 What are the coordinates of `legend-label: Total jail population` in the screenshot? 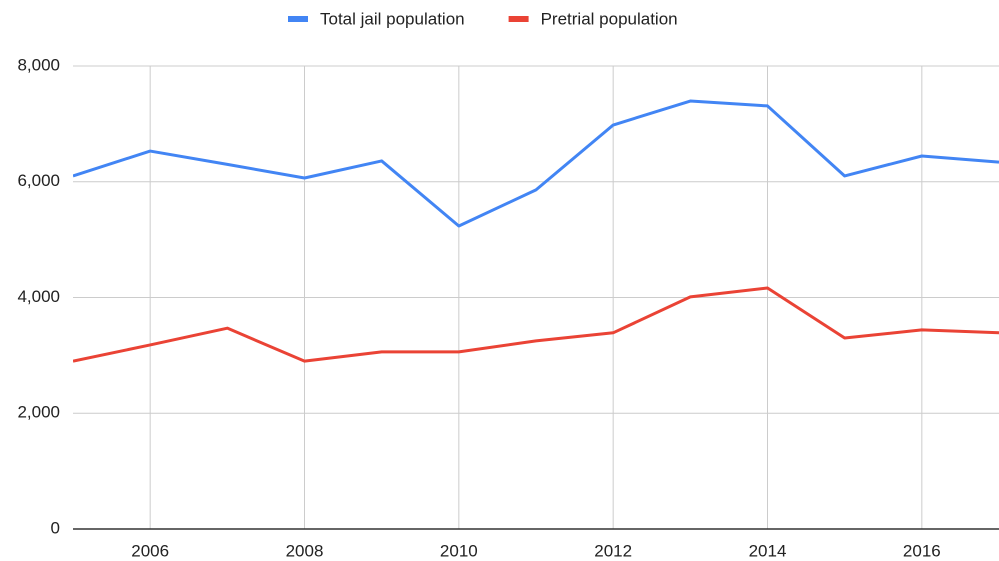 It's located at (392, 18).